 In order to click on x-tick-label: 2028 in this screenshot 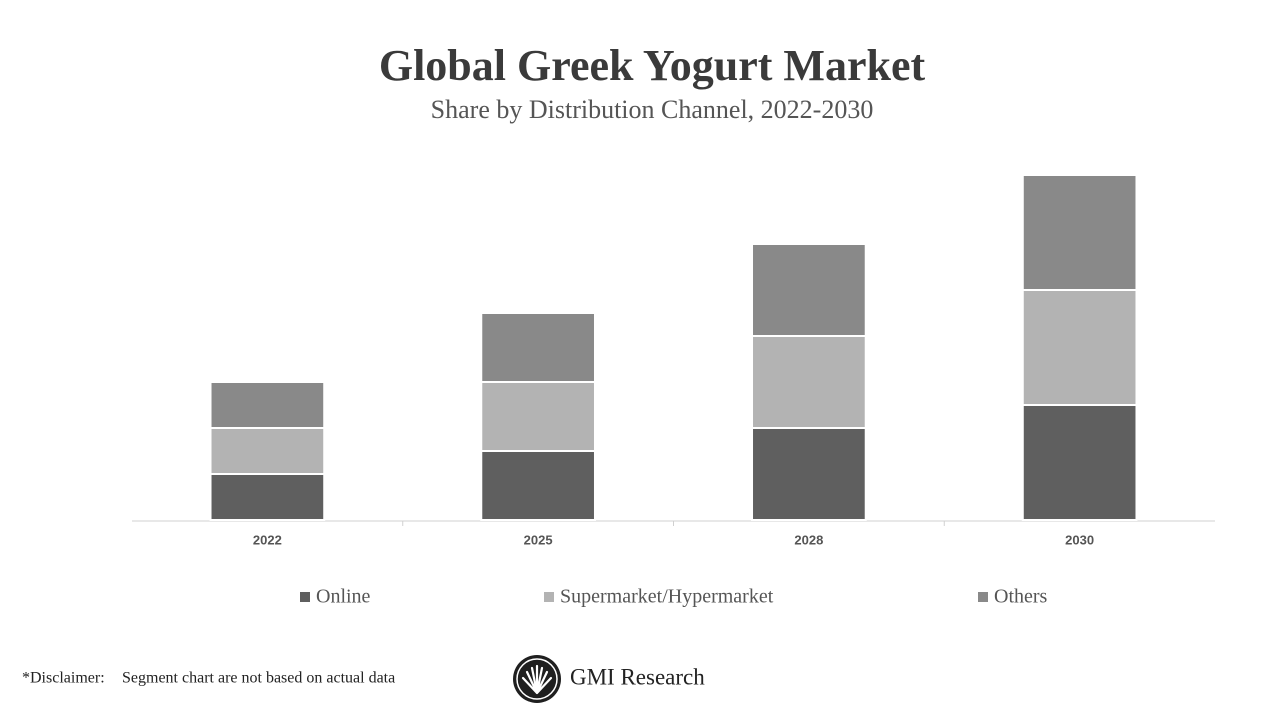, I will do `click(808, 539)`.